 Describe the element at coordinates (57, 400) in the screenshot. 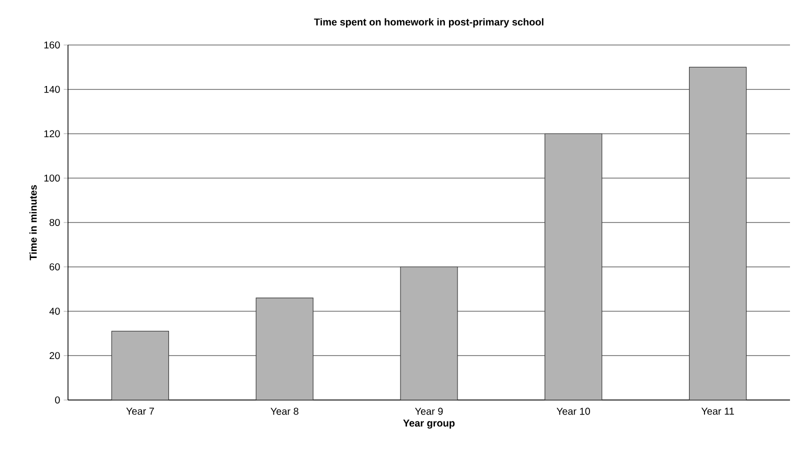

I see `y-tick-label: 0` at that location.